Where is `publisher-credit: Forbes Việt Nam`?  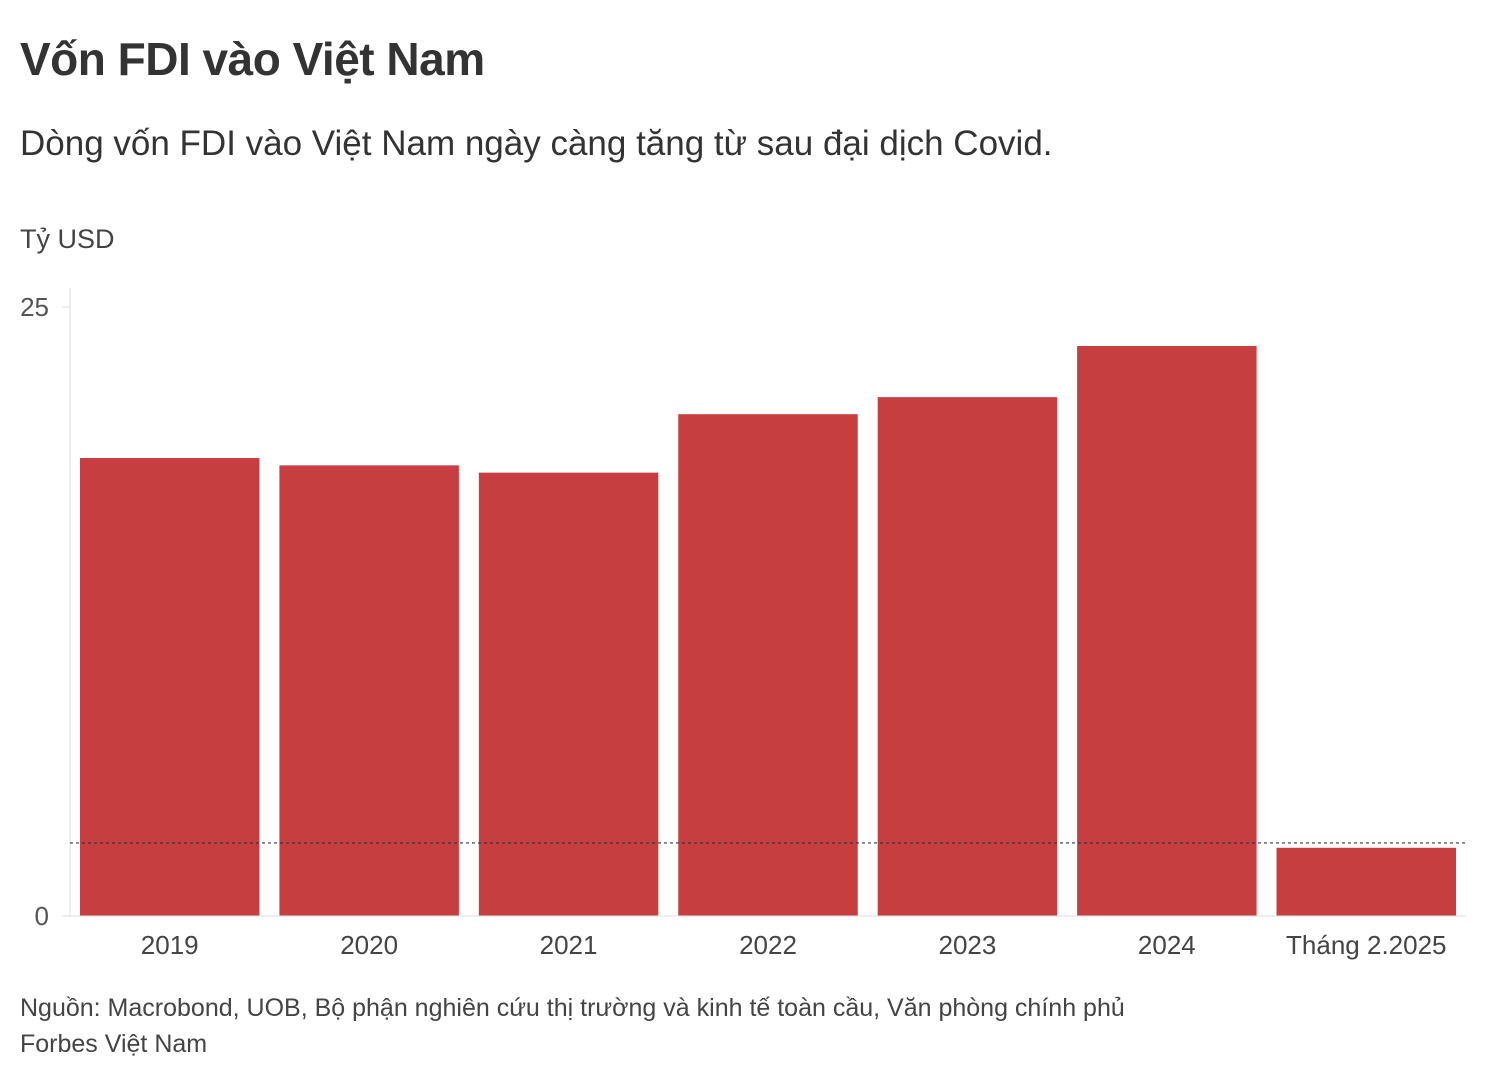 publisher-credit: Forbes Việt Nam is located at coordinates (114, 1044).